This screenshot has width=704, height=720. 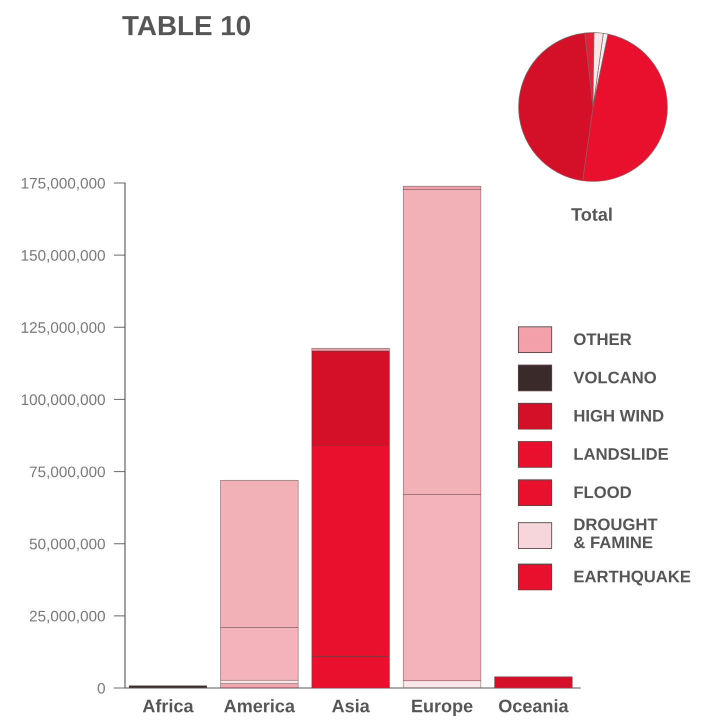 What do you see at coordinates (63, 400) in the screenshot?
I see `y-tick-label: 100,000,000` at bounding box center [63, 400].